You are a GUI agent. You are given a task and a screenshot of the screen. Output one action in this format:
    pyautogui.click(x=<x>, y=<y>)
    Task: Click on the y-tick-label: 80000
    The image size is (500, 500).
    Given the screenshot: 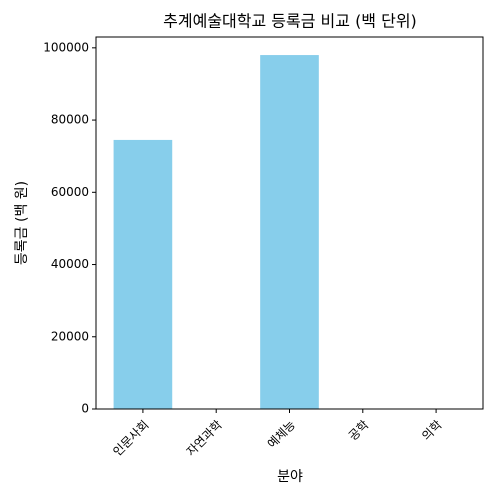 What is the action you would take?
    pyautogui.click(x=70, y=120)
    